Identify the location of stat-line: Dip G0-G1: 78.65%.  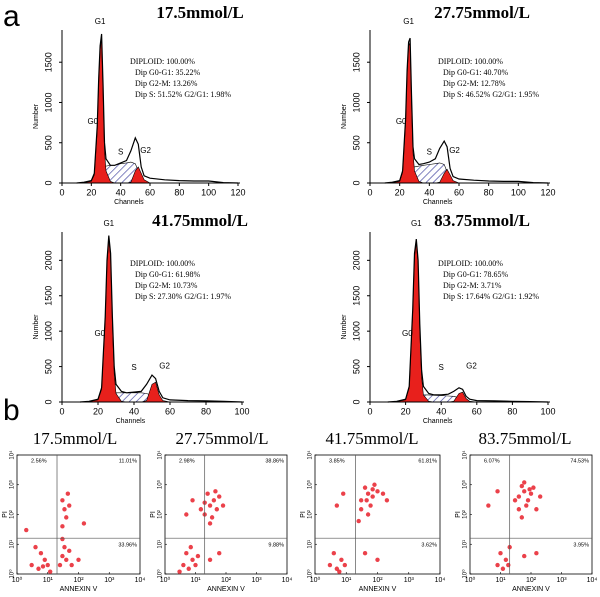
(475, 274).